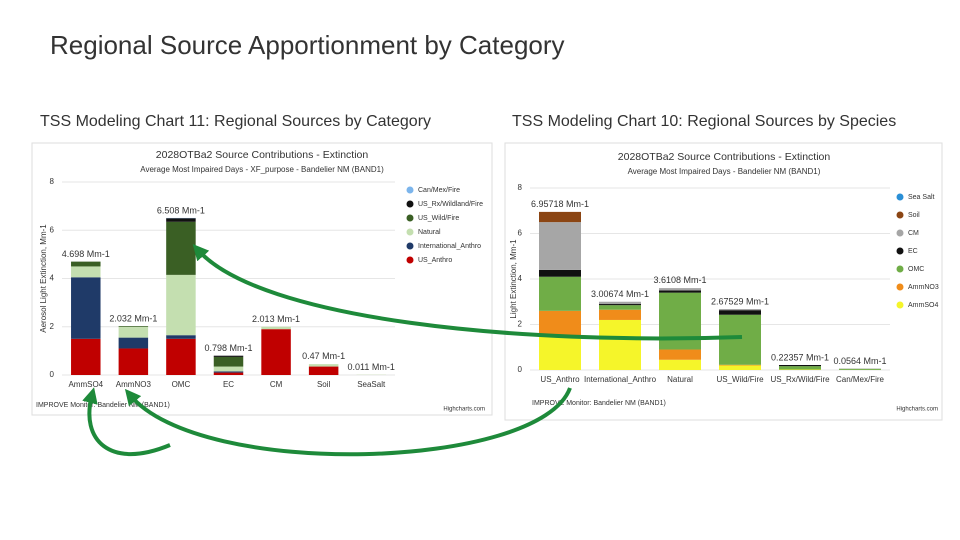 Image resolution: width=960 pixels, height=540 pixels. I want to click on legend-label: Soil, so click(914, 215).